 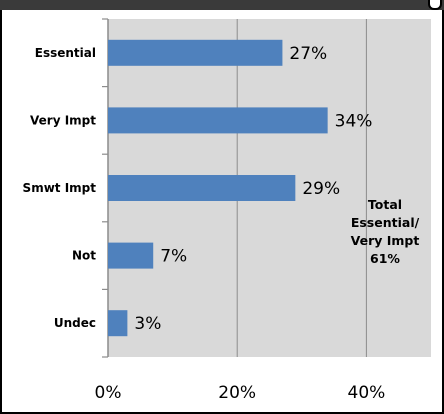 What do you see at coordinates (354, 121) in the screenshot?
I see `value-label: 34%` at bounding box center [354, 121].